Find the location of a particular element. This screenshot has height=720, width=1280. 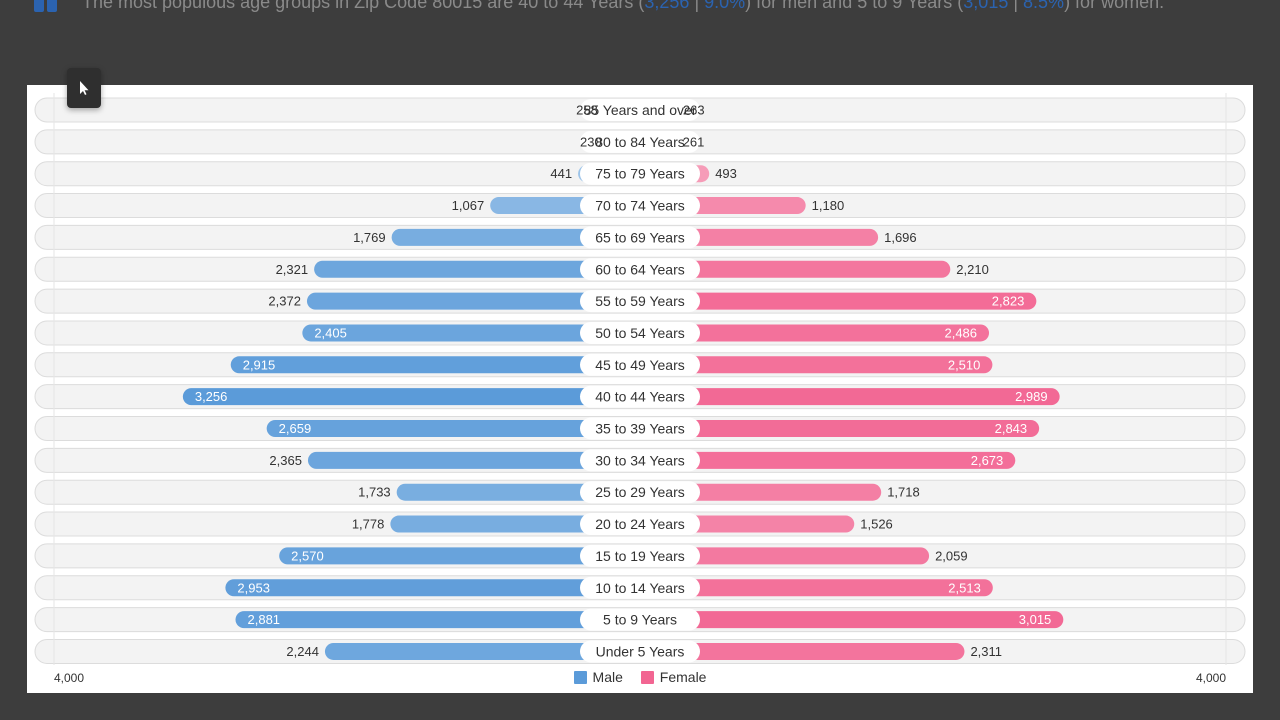

category-label-75-to-79-years: 75 to 79 Years is located at coordinates (640, 174).